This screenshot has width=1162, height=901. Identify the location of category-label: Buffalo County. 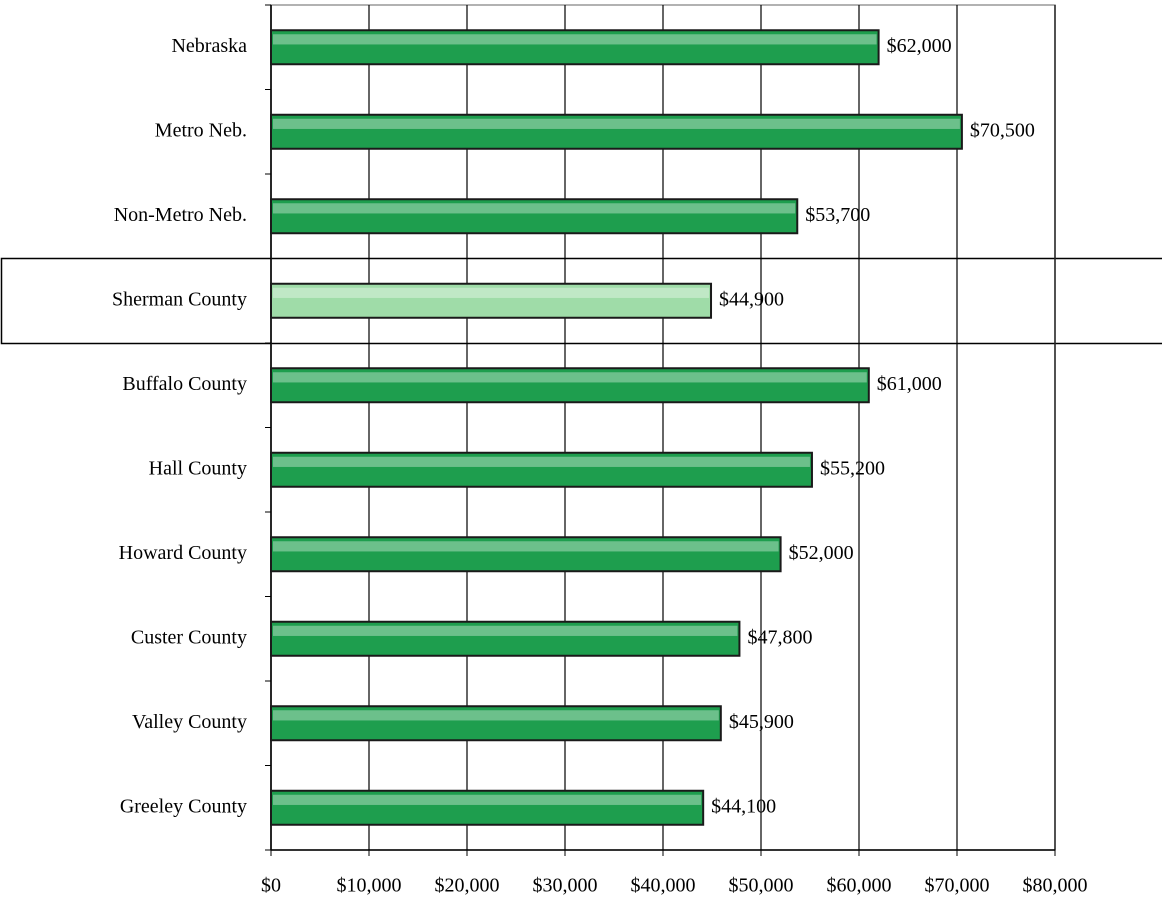
(184, 384).